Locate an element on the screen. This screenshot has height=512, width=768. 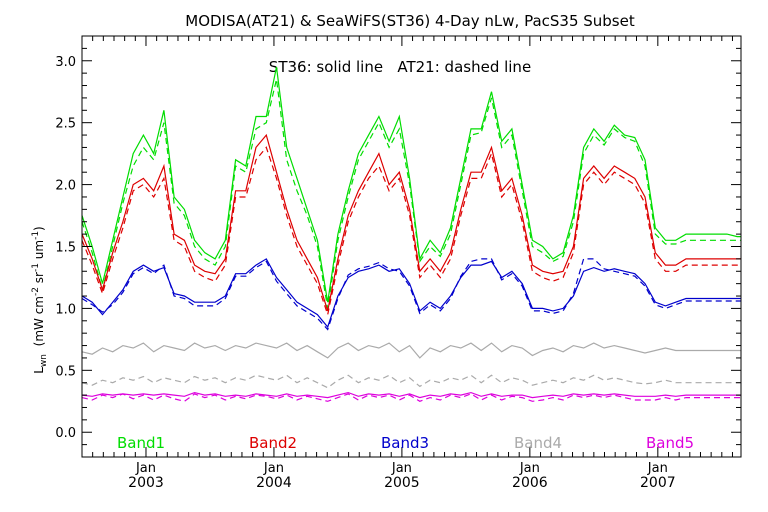
y-tick-label: 0.5 is located at coordinates (65, 371).